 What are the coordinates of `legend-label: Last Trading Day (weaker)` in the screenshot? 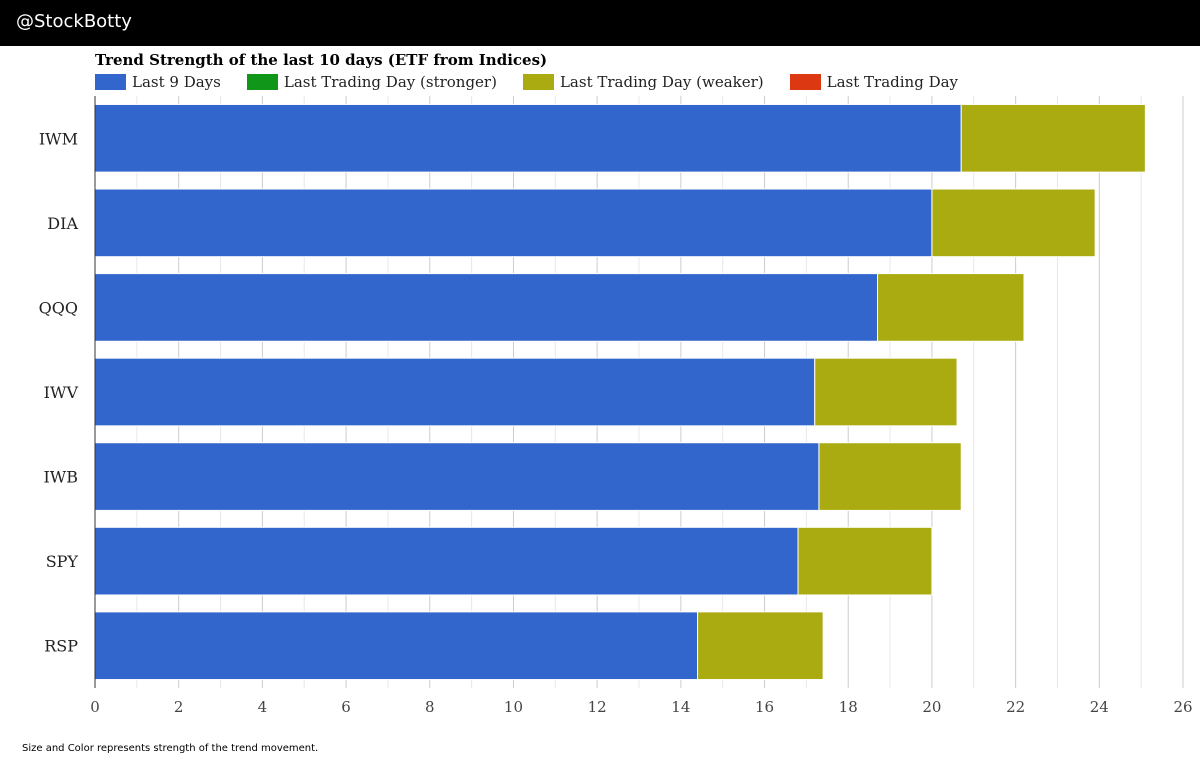 It's located at (661, 82).